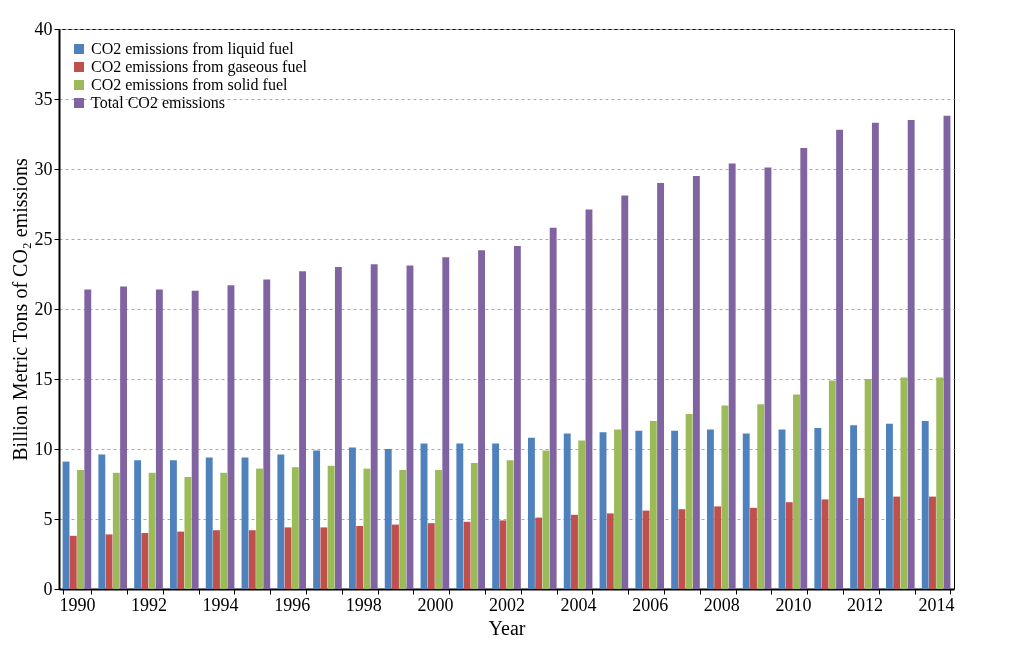 The width and height of the screenshot is (1015, 653). What do you see at coordinates (158, 102) in the screenshot?
I see `legend-label: Total CO2 emissions` at bounding box center [158, 102].